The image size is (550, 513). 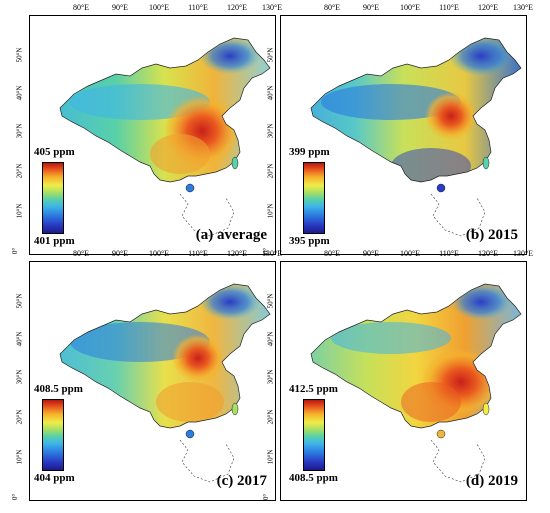 What do you see at coordinates (54, 152) in the screenshot?
I see `color-scale-max: 405 ppm` at bounding box center [54, 152].